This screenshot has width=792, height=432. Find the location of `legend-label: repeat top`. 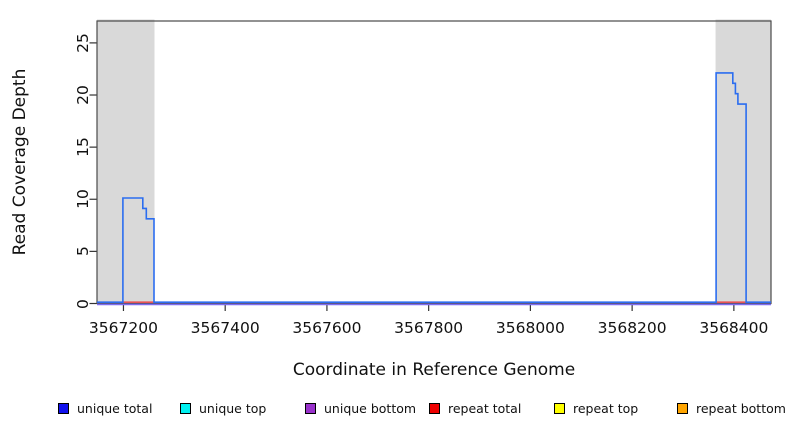

legend-label: repeat top is located at coordinates (606, 408).